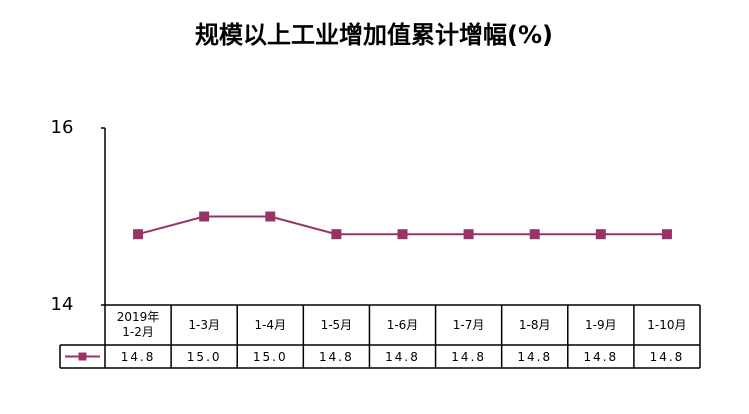 The width and height of the screenshot is (749, 414). I want to click on x-tick-label: 1-6月, so click(402, 324).